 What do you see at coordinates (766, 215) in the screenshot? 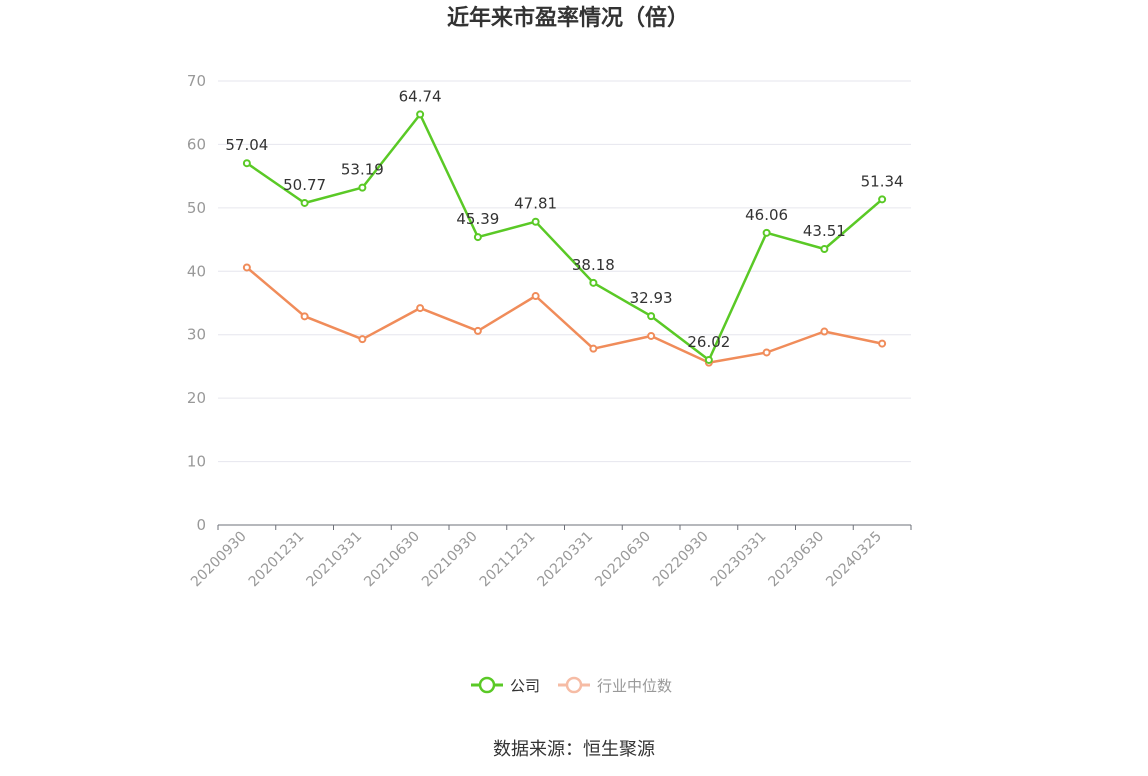
I see `data-label: 46.06` at bounding box center [766, 215].